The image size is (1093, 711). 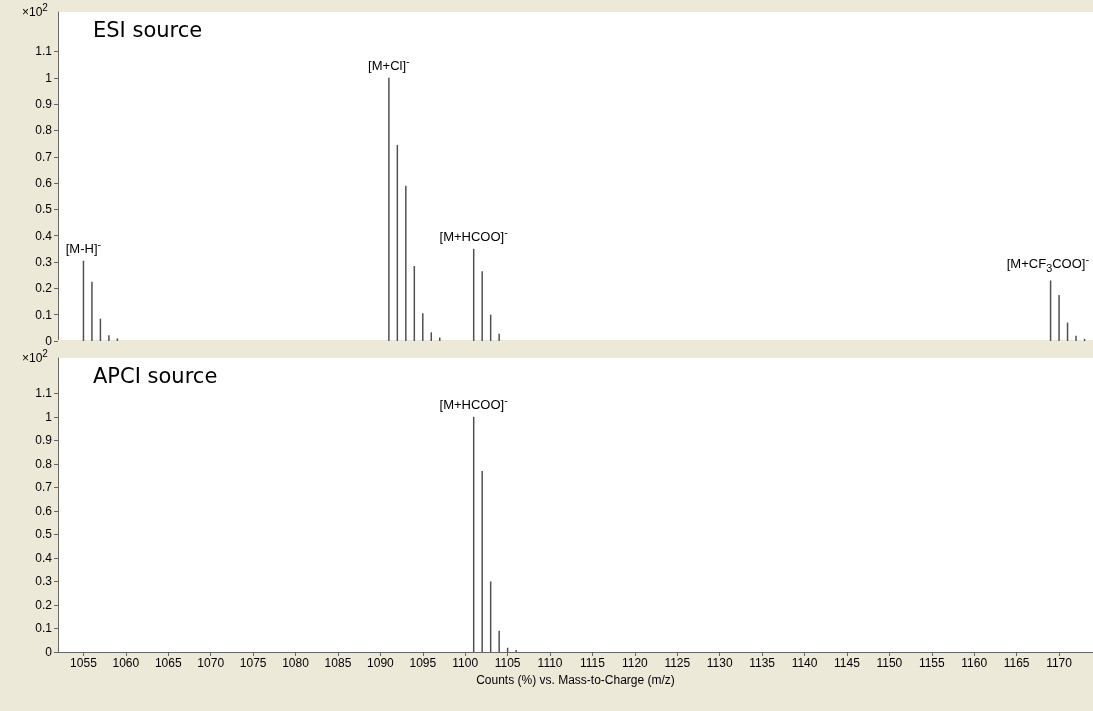 What do you see at coordinates (389, 63) in the screenshot?
I see `annotation: [M+Cl]$^{-}$` at bounding box center [389, 63].